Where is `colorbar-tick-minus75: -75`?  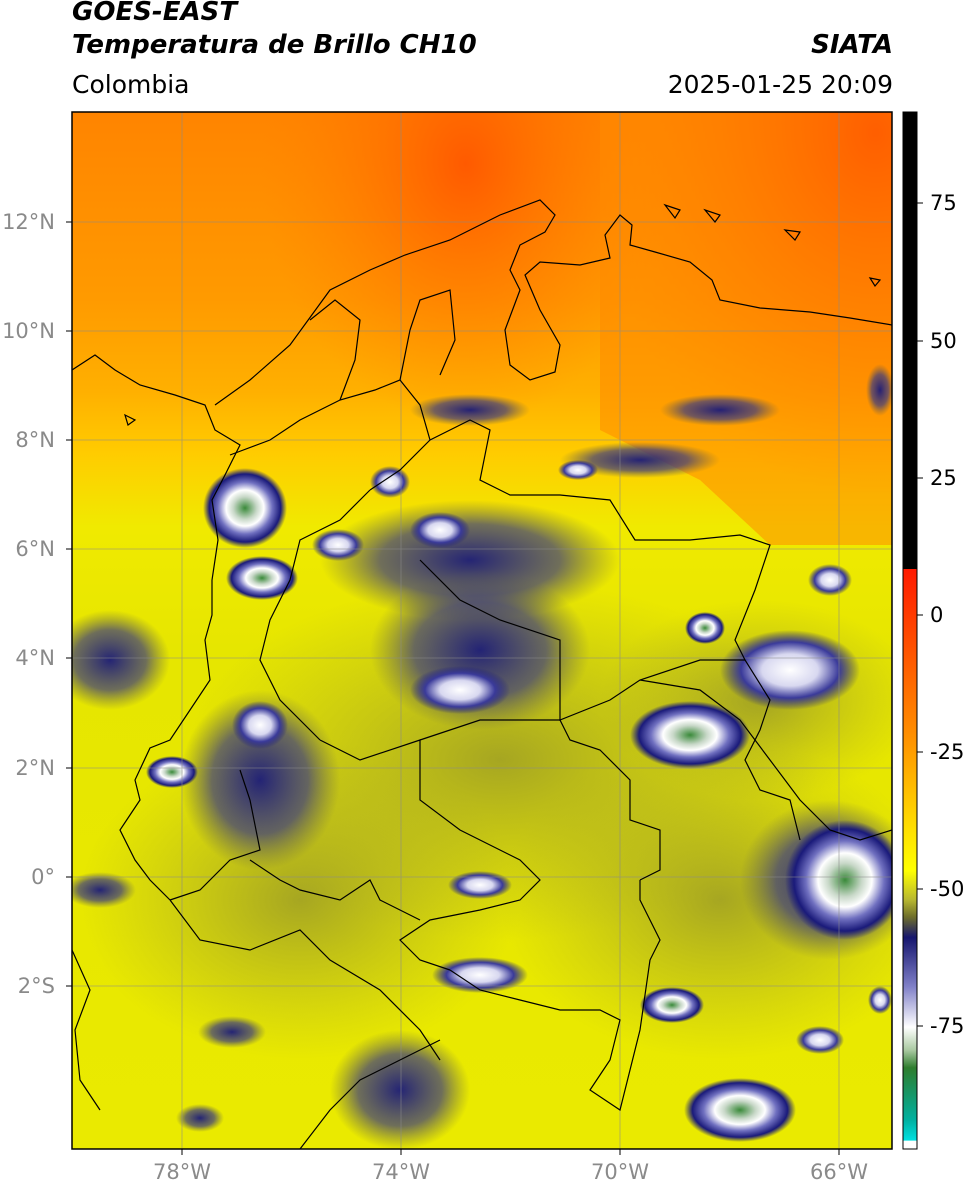
colorbar-tick-minus75: -75 is located at coordinates (947, 1026).